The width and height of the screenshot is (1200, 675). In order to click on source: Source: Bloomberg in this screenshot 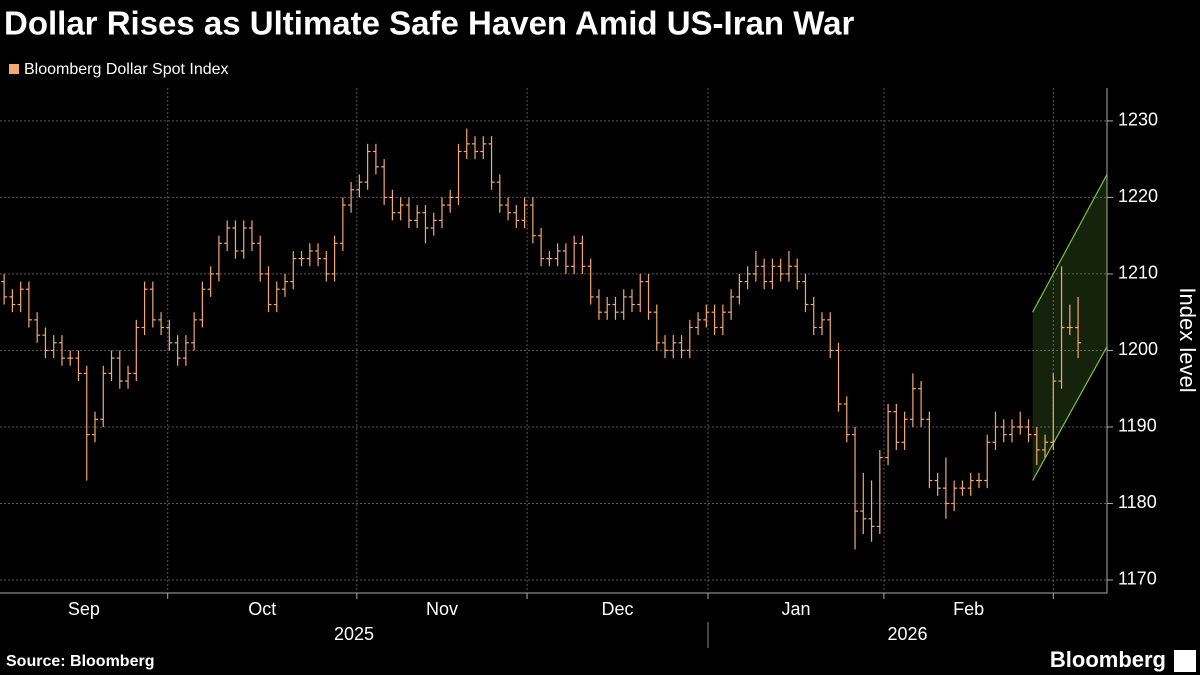, I will do `click(80, 661)`.